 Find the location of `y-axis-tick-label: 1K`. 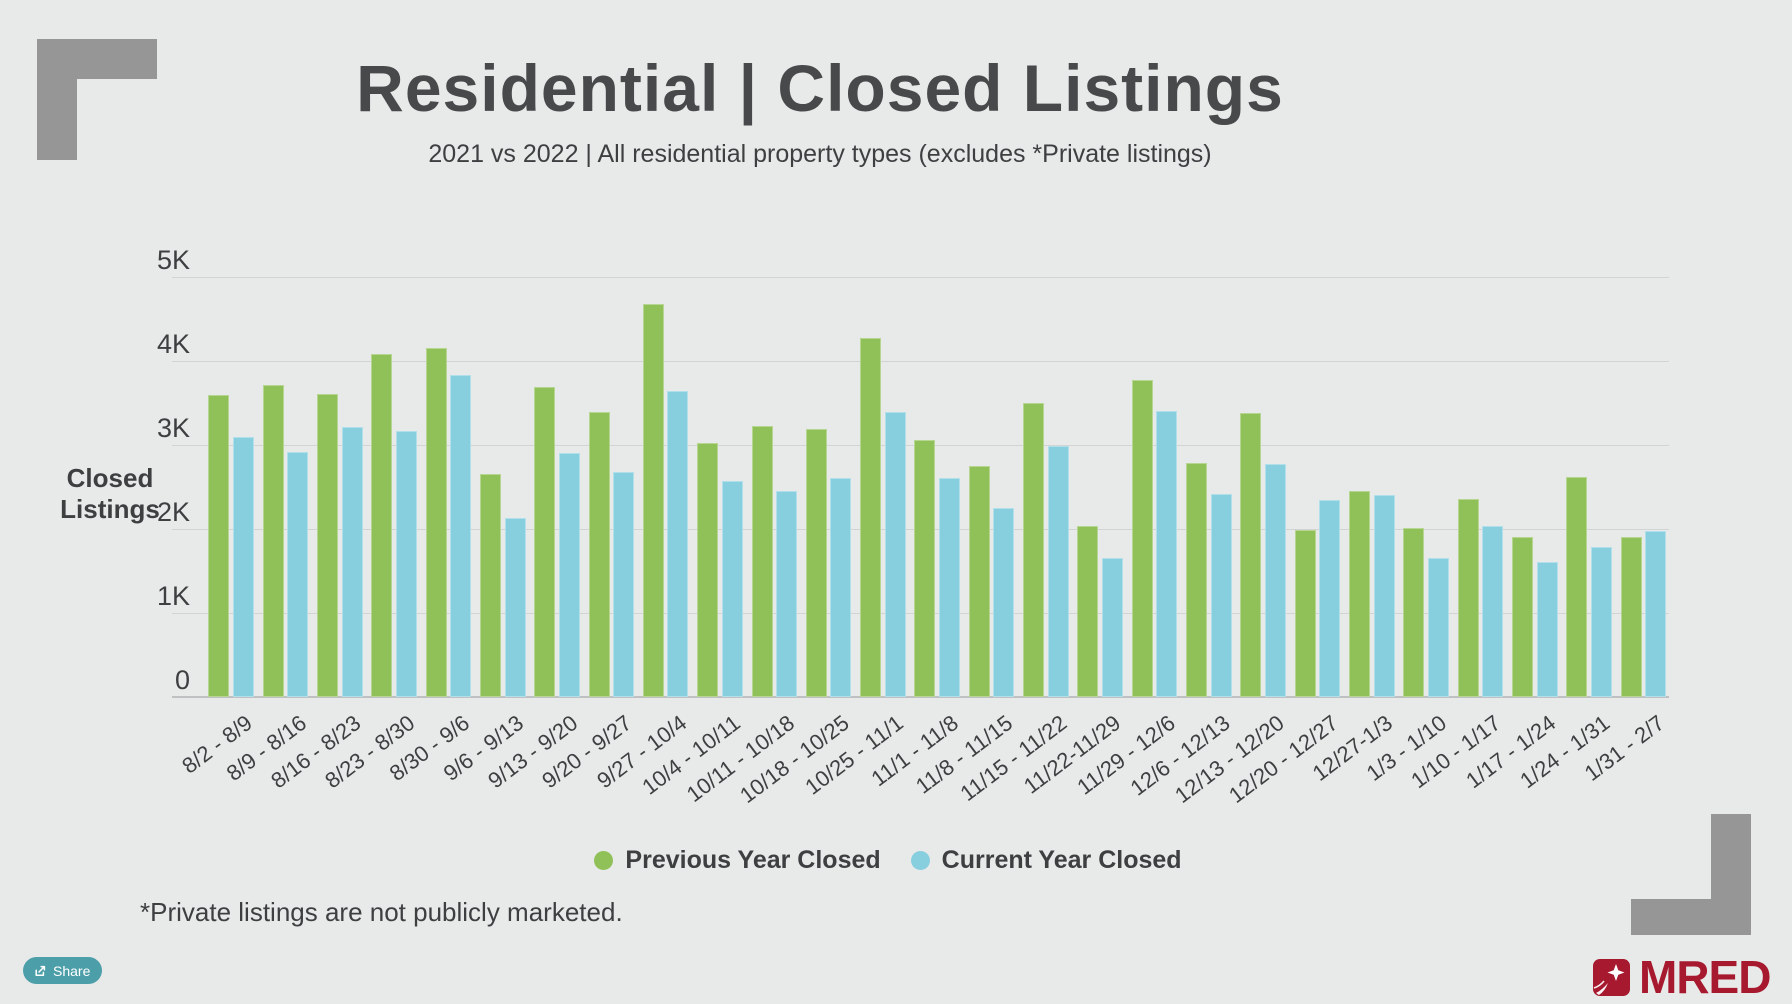

y-axis-tick-label: 1K is located at coordinates (173, 596).